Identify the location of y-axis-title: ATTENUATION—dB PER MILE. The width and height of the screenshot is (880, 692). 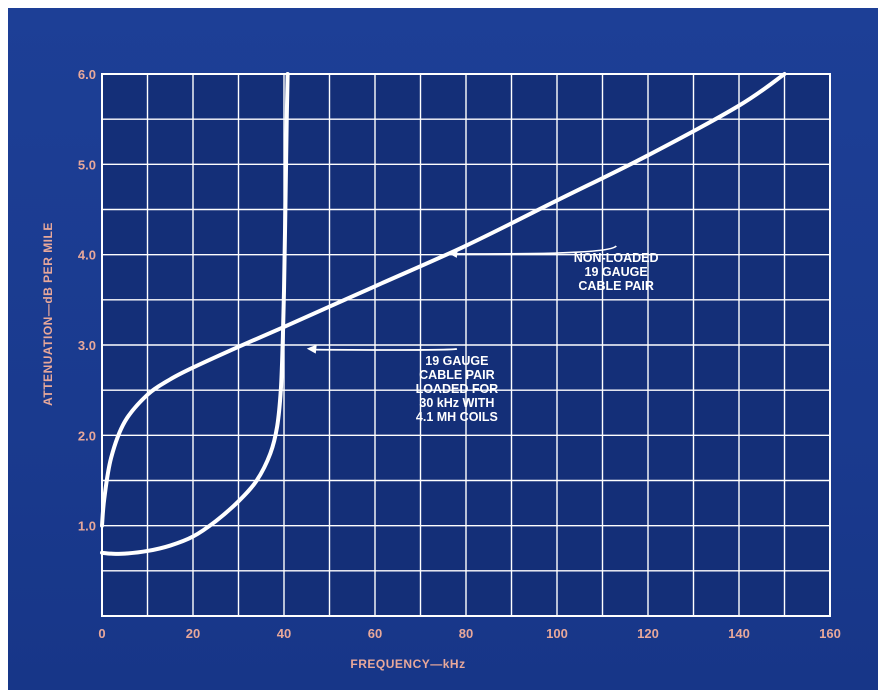
(48, 314).